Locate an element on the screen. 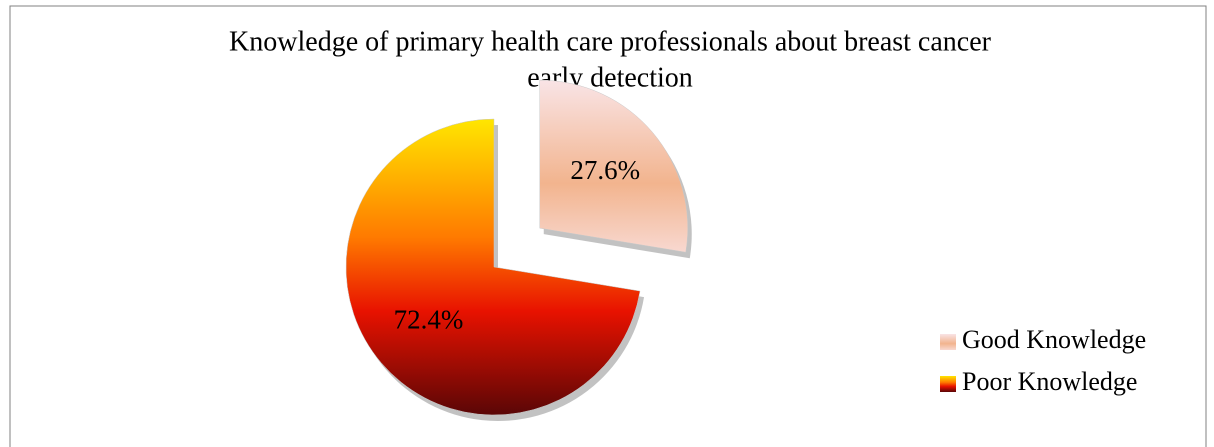 This screenshot has height=447, width=1214. slice is located at coordinates (613, 166).